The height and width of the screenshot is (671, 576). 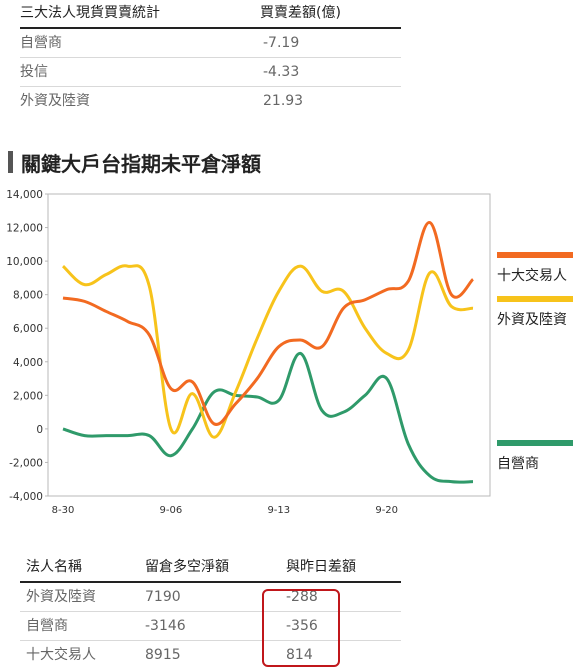 I want to click on y-tick-label: 12,000, so click(x=24, y=229).